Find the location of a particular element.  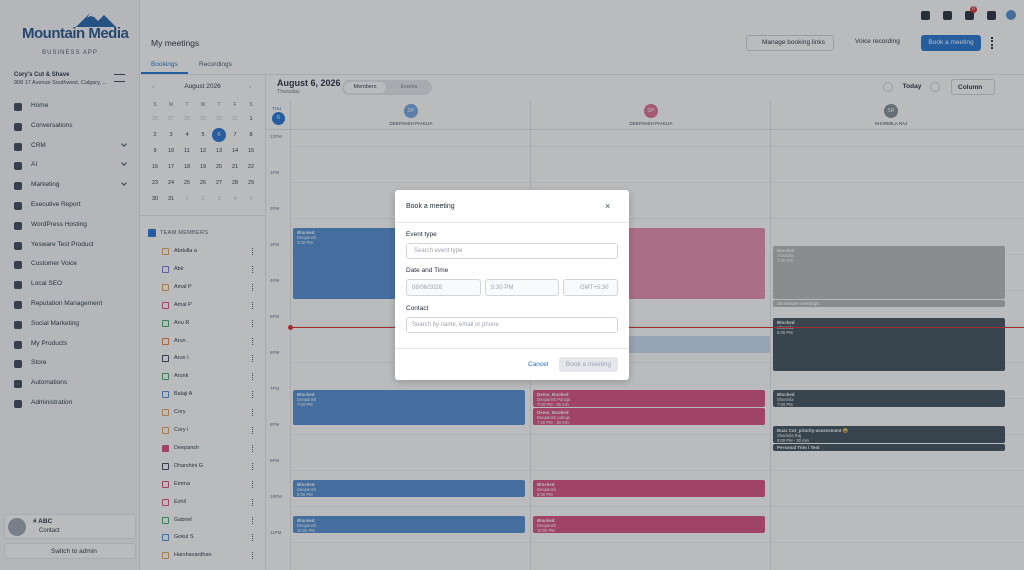

calendar-day: 15 is located at coordinates (251, 151).